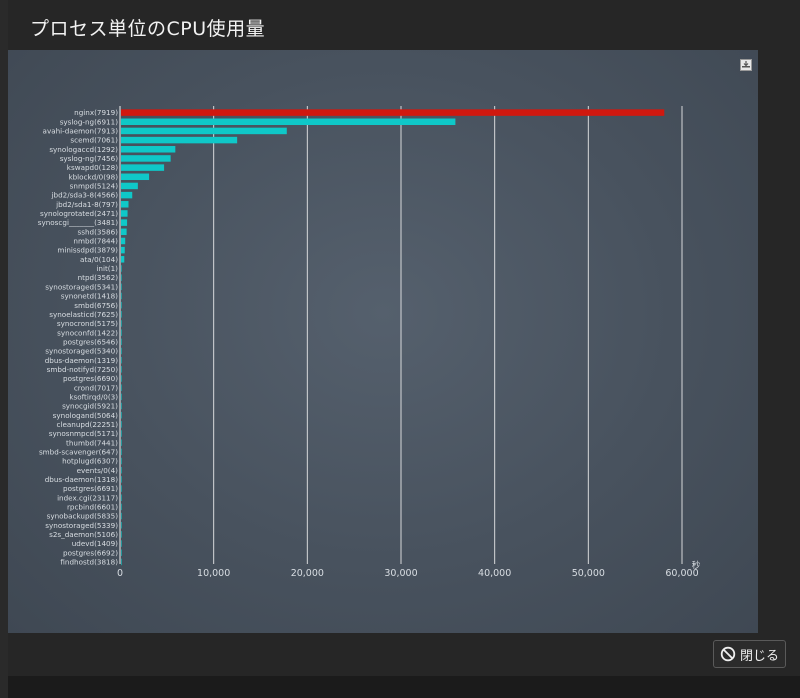 Image resolution: width=800 pixels, height=698 pixels. What do you see at coordinates (696, 565) in the screenshot?
I see `x-axis-unit-label: 秒` at bounding box center [696, 565].